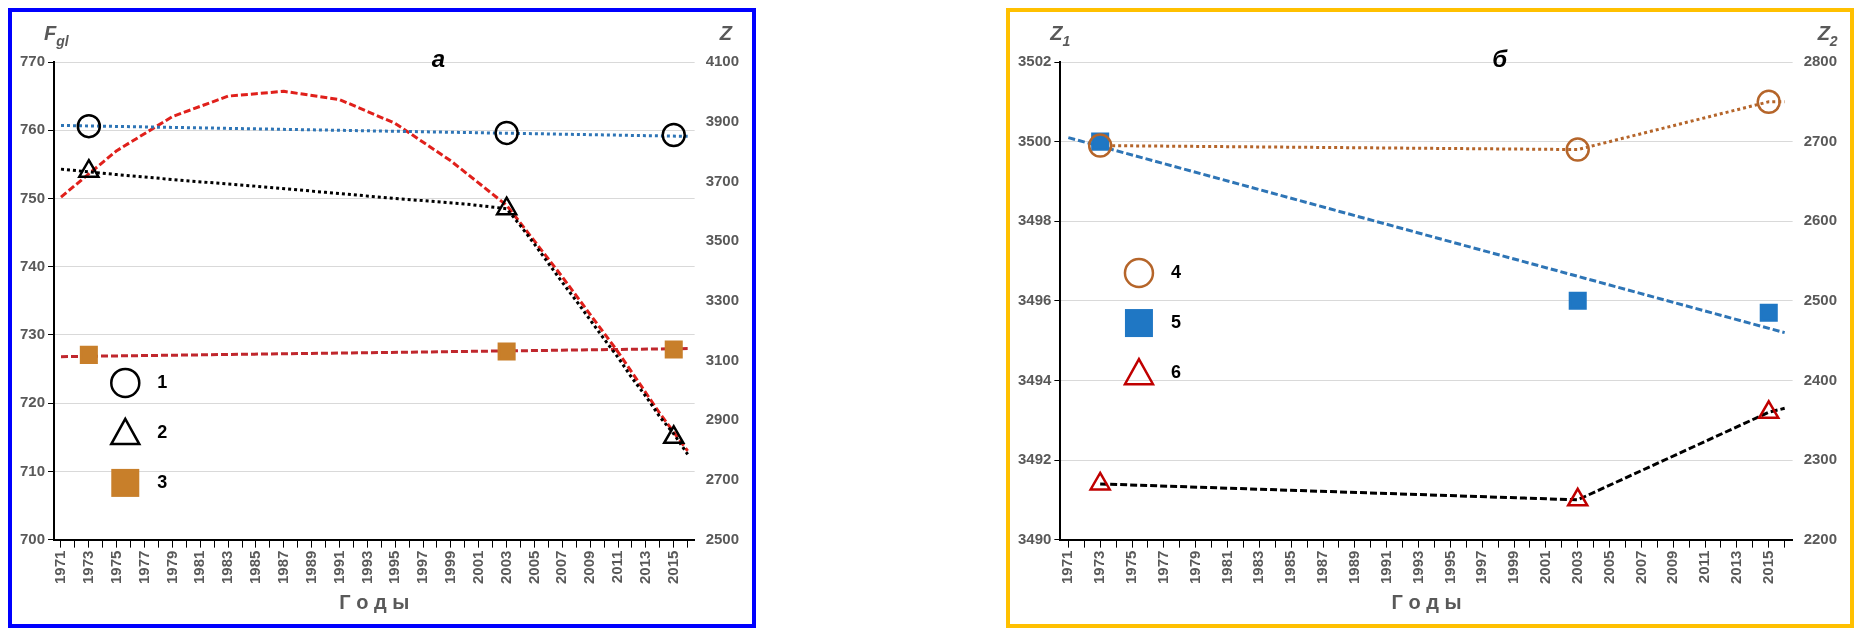  I want to click on legend-label: 3, so click(162, 481).